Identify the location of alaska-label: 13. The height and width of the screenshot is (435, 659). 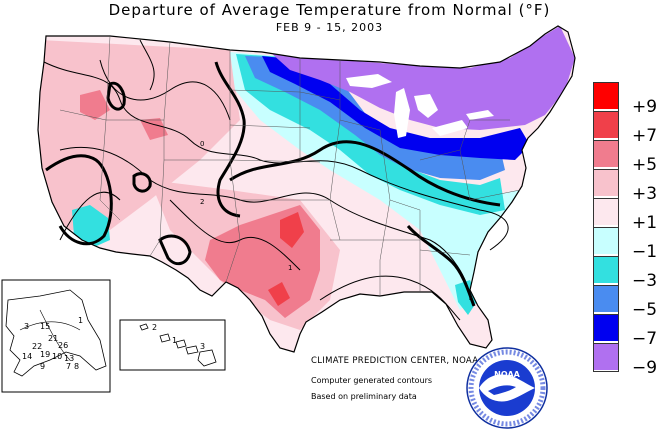
(69, 358).